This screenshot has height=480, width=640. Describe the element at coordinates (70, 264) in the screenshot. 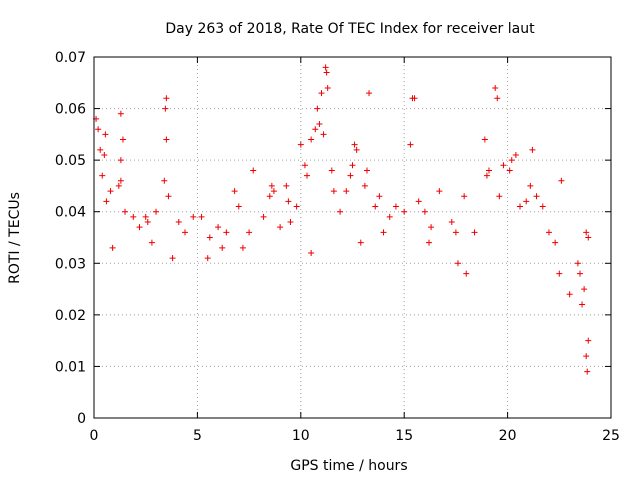

I see `y-tick-label: 0.03` at that location.